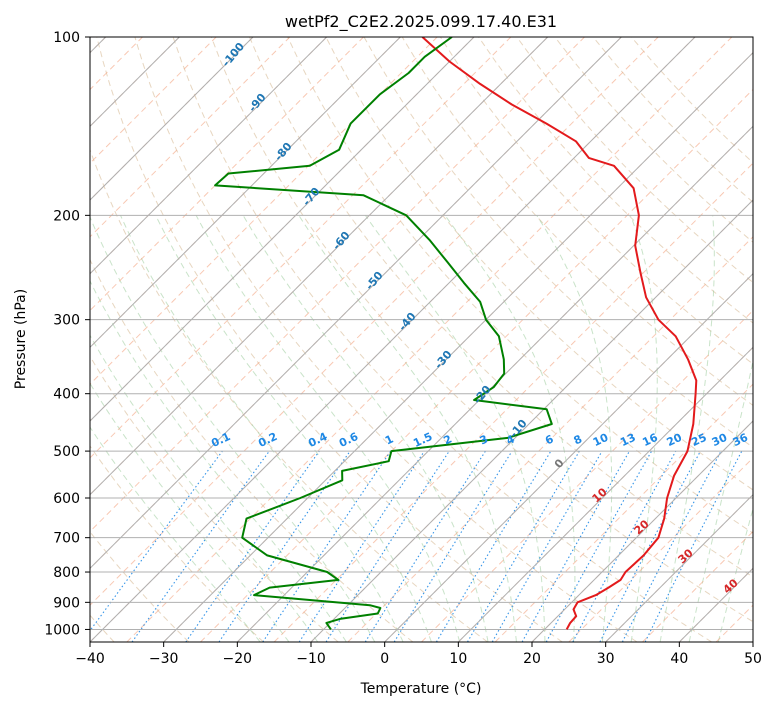 This screenshot has width=775, height=708. I want to click on x-axis-label: Temperature (°C), so click(421, 689).